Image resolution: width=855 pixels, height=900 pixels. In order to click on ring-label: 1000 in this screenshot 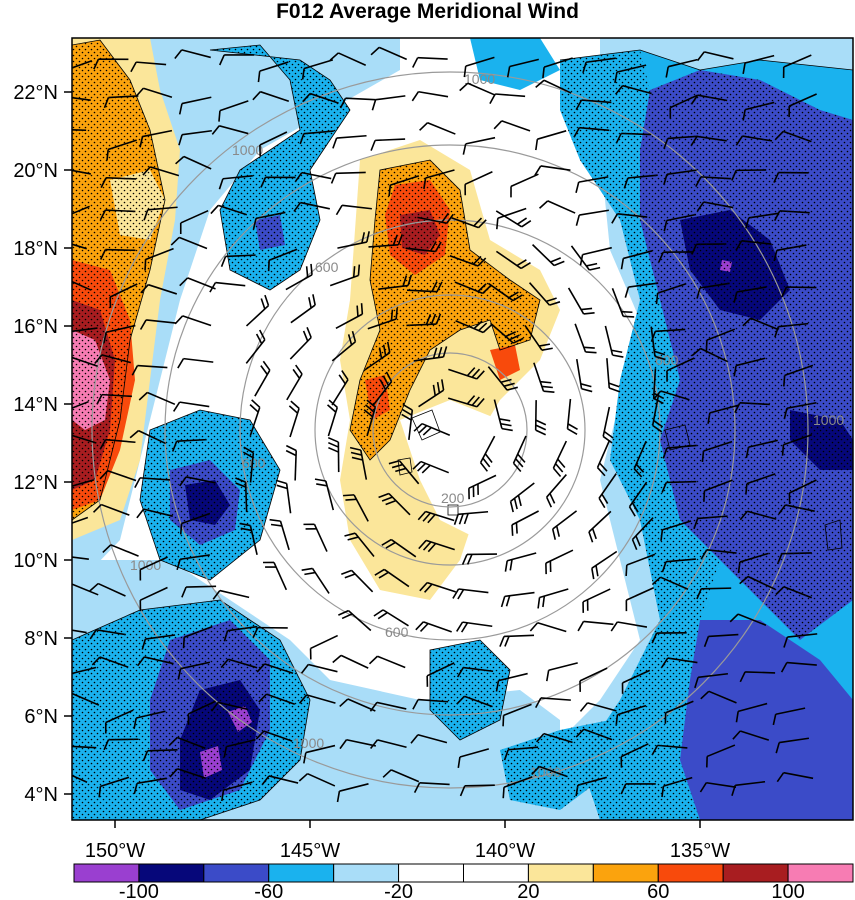, I will do `click(308, 743)`.